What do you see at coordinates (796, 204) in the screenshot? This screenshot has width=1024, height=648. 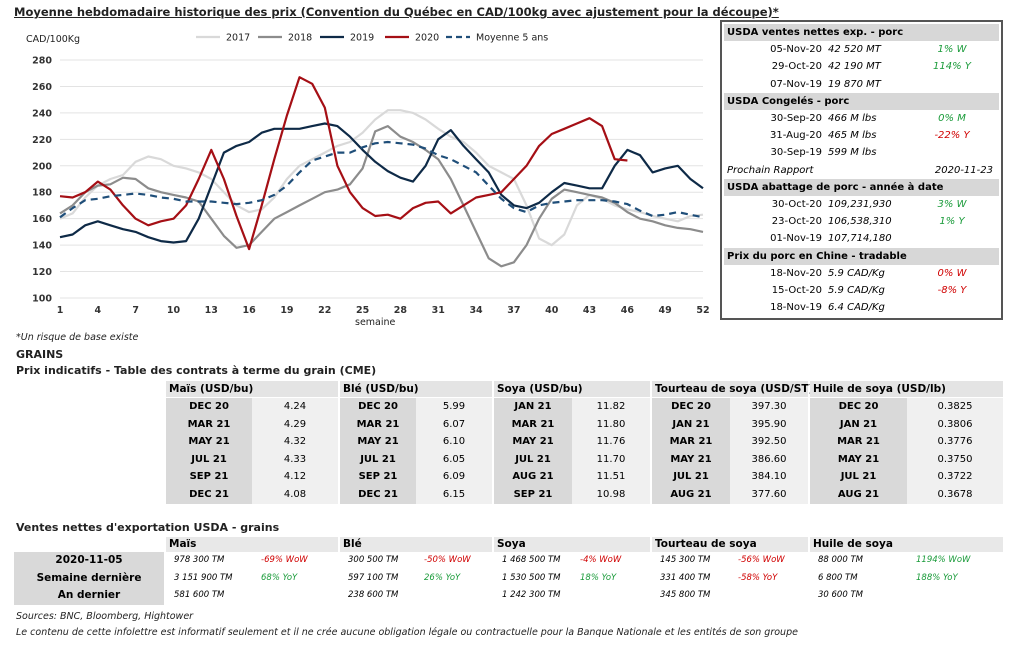 I see `usda-date: 30-Oct-20` at bounding box center [796, 204].